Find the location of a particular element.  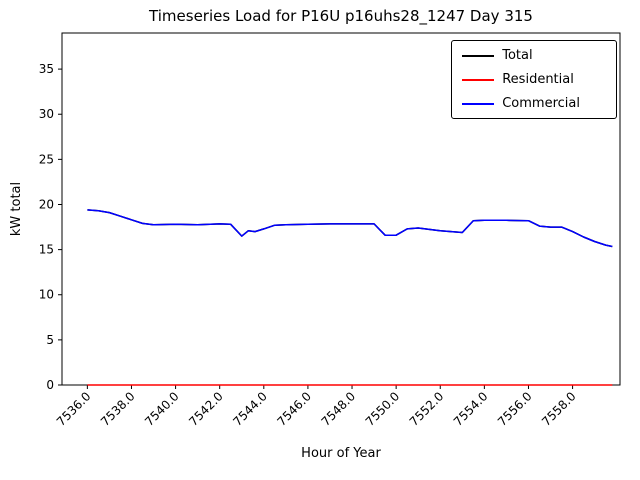

legend-item-commercial: Commercial is located at coordinates (534, 103).